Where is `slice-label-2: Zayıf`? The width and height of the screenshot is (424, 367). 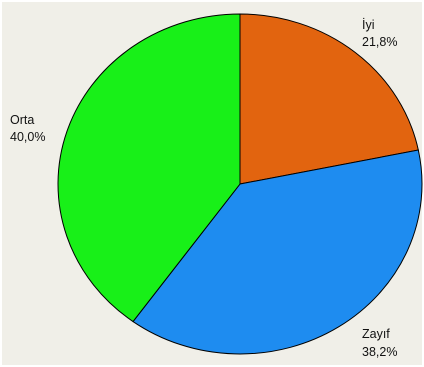 slice-label-2: Zayıf is located at coordinates (376, 334).